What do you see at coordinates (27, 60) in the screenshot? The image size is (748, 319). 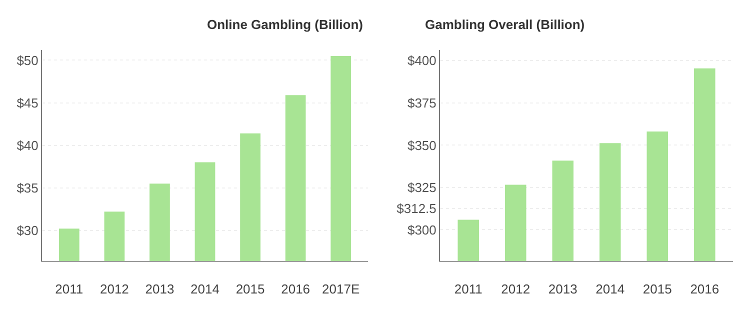 I see `y-tick-label: $50` at bounding box center [27, 60].